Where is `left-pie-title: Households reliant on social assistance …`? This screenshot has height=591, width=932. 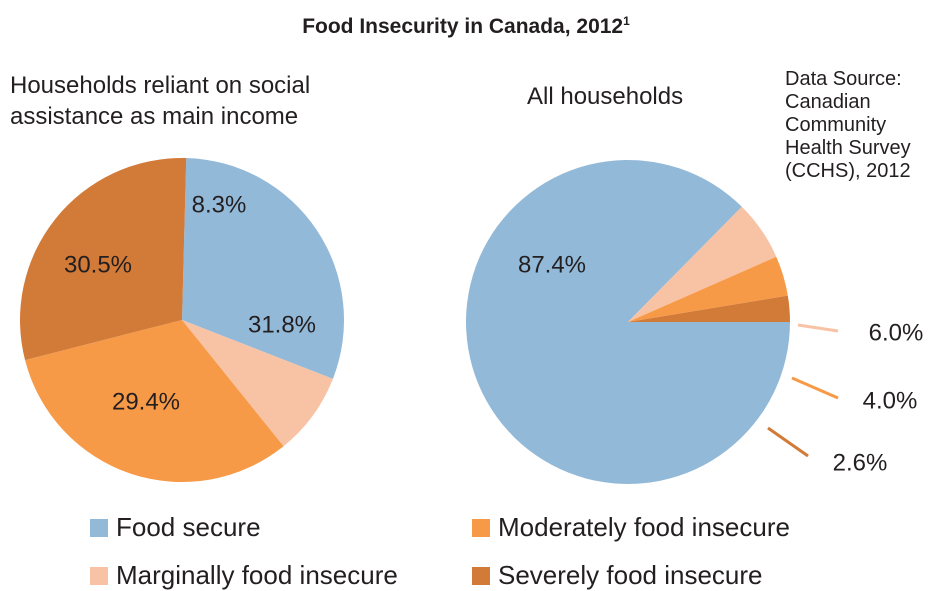
left-pie-title: Households reliant on social assistance … is located at coordinates (160, 101).